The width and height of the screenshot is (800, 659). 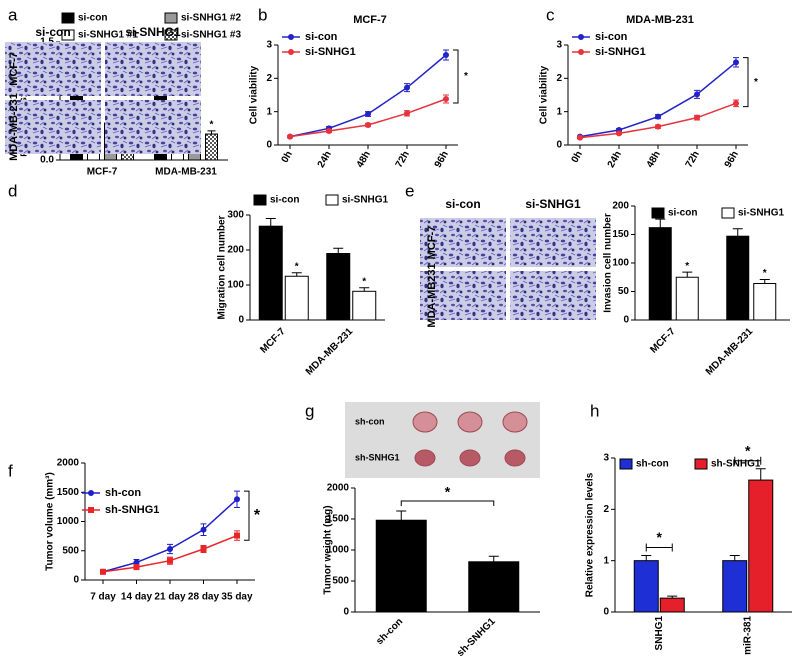 What do you see at coordinates (132, 510) in the screenshot?
I see `legend-label: sh-SNHG1` at bounding box center [132, 510].